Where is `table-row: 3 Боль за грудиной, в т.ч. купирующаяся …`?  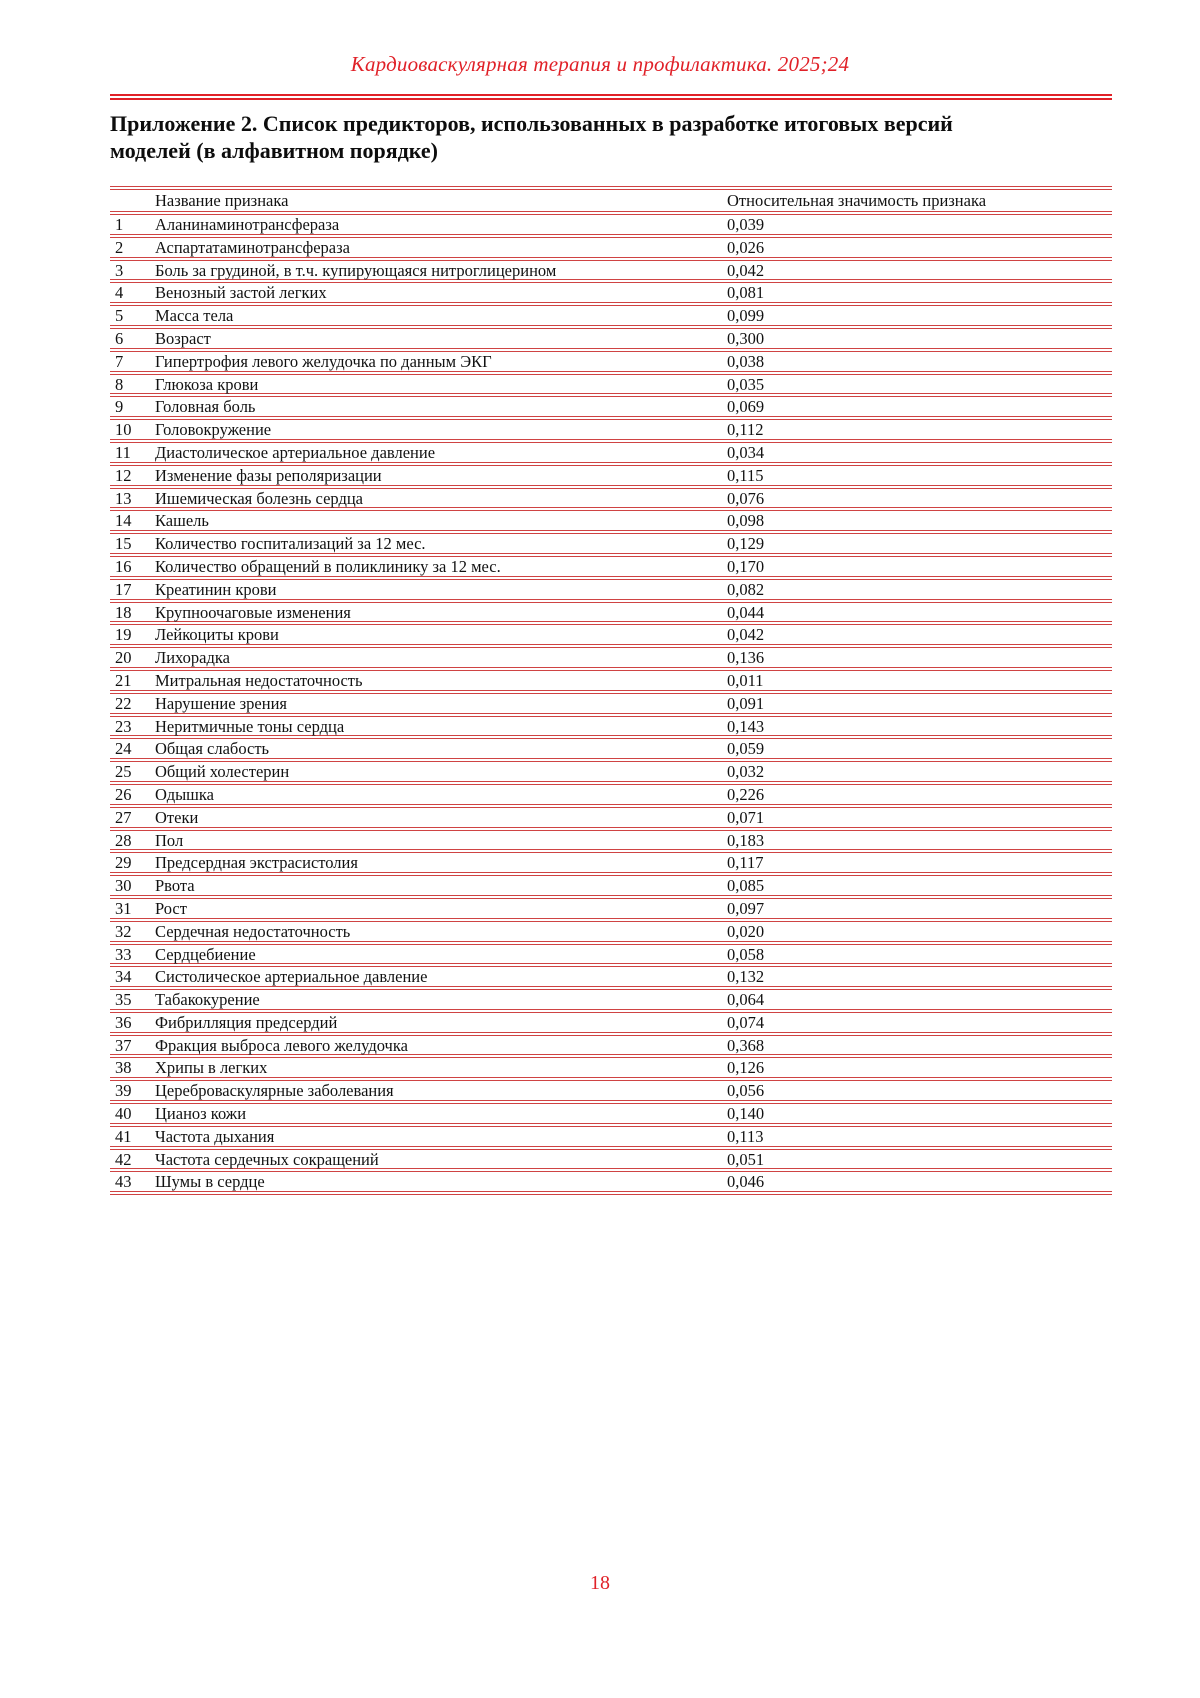
table-row: 3 Боль за грудиной, в т.ч. купирующаяся … is located at coordinates (611, 272).